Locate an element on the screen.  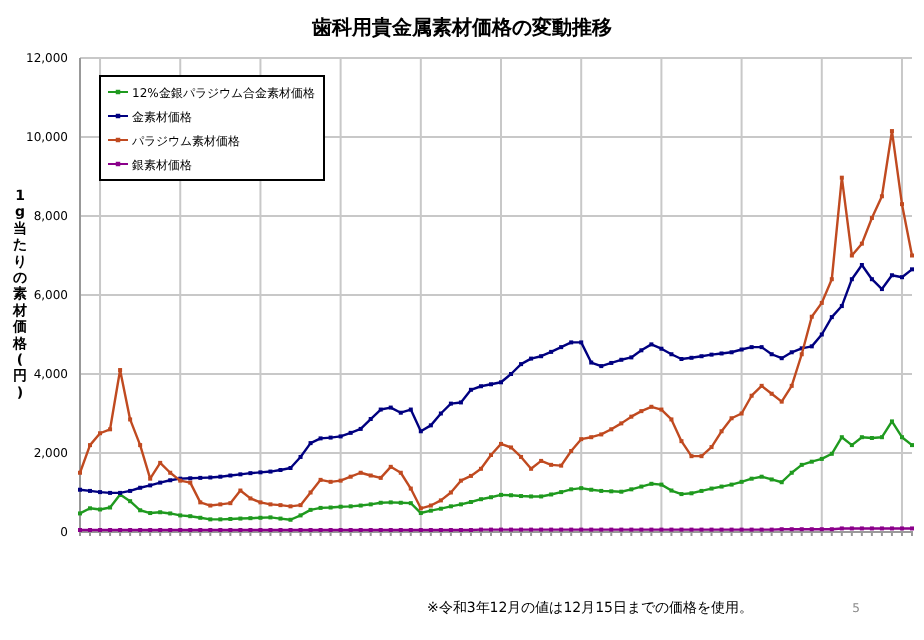
chart-title: 歯科用貴金属素材価格の変動推移 is located at coordinates (461, 28).